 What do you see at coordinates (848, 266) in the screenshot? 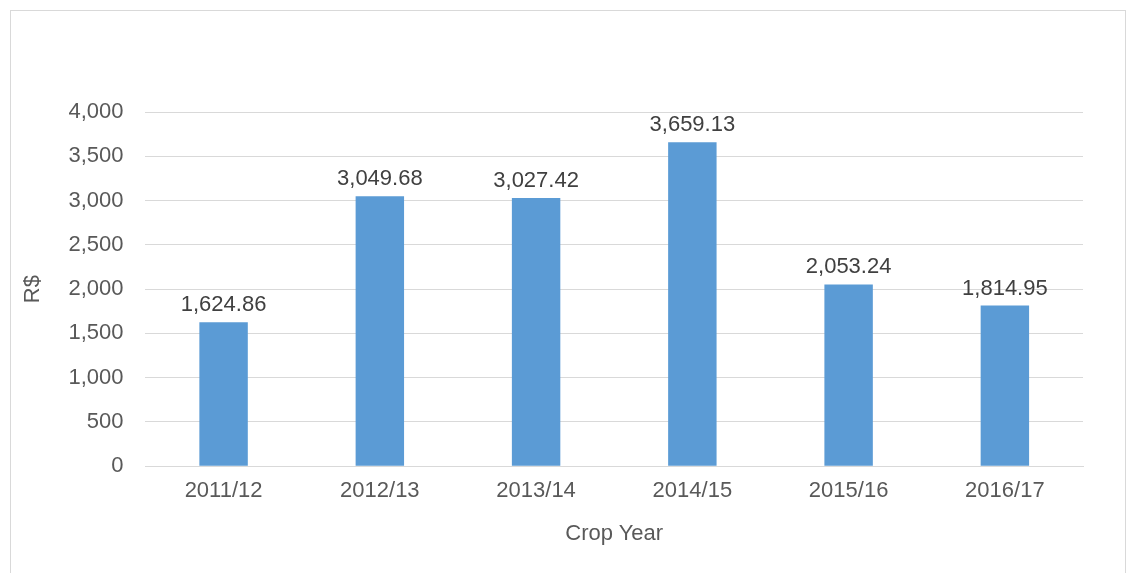
I see `data-label: 2,053.24` at bounding box center [848, 266].